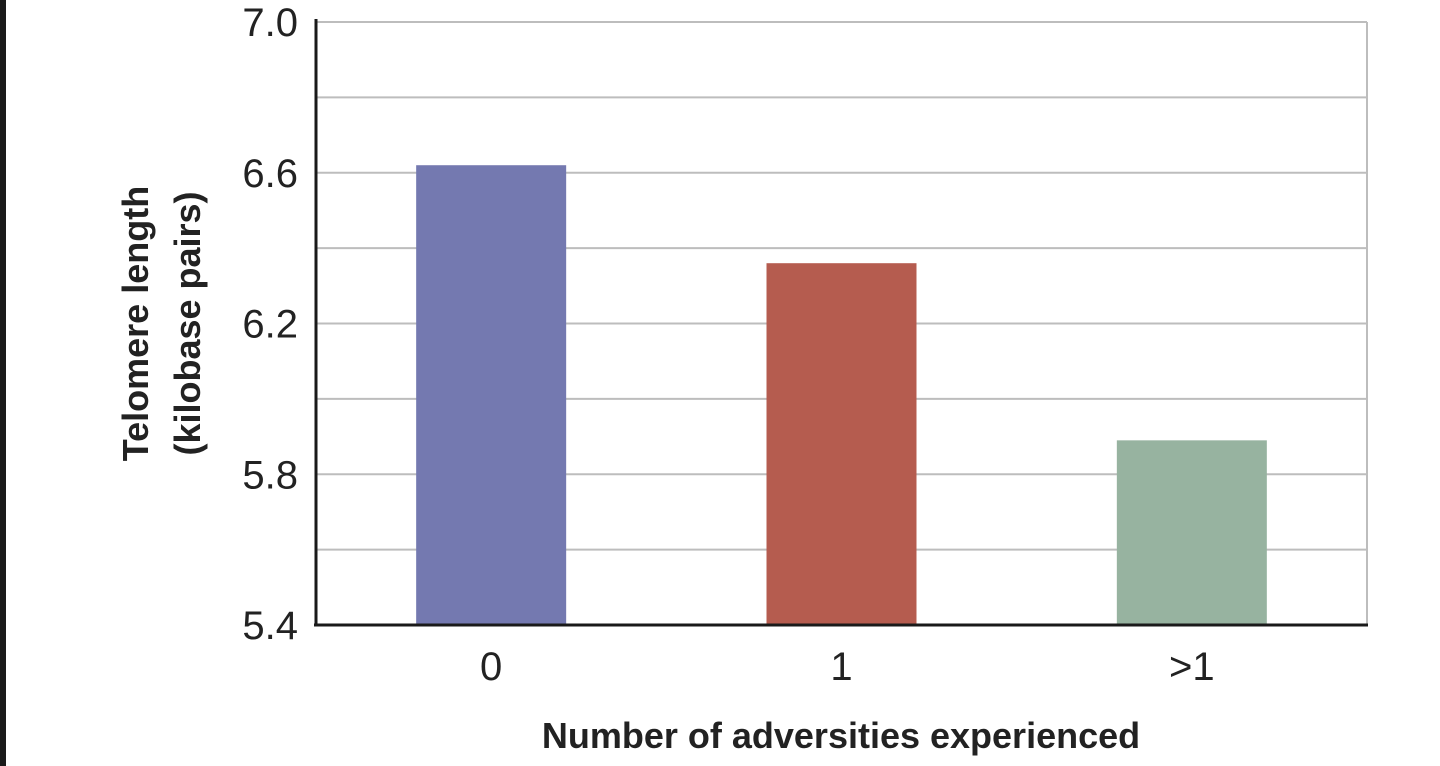  I want to click on left-edge-border, so click(3, 383).